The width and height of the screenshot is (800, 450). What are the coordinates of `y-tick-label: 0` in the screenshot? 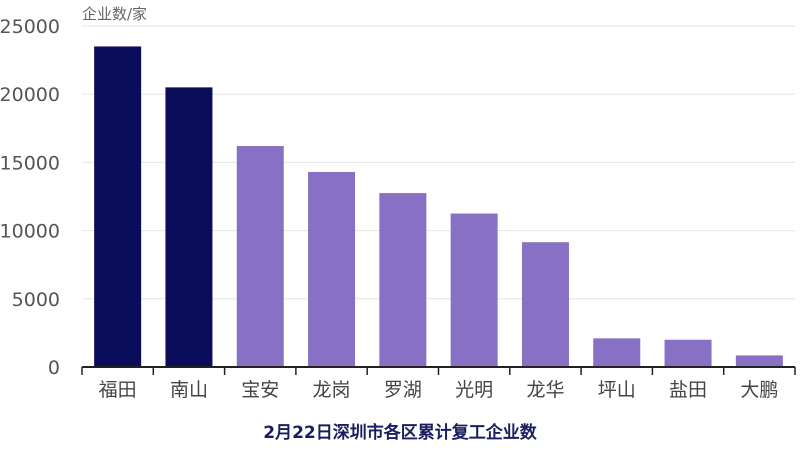 It's located at (54, 368).